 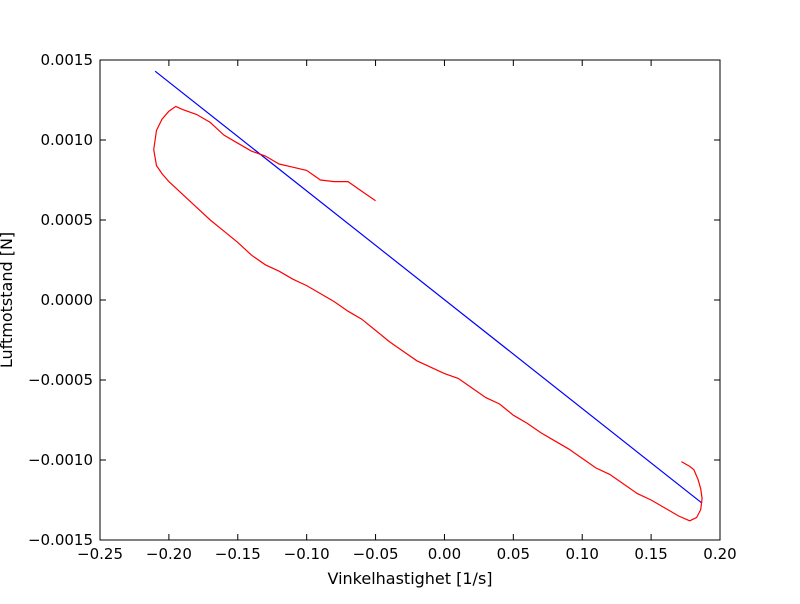 What do you see at coordinates (650, 554) in the screenshot?
I see `x-tick-label: 0.15` at bounding box center [650, 554].